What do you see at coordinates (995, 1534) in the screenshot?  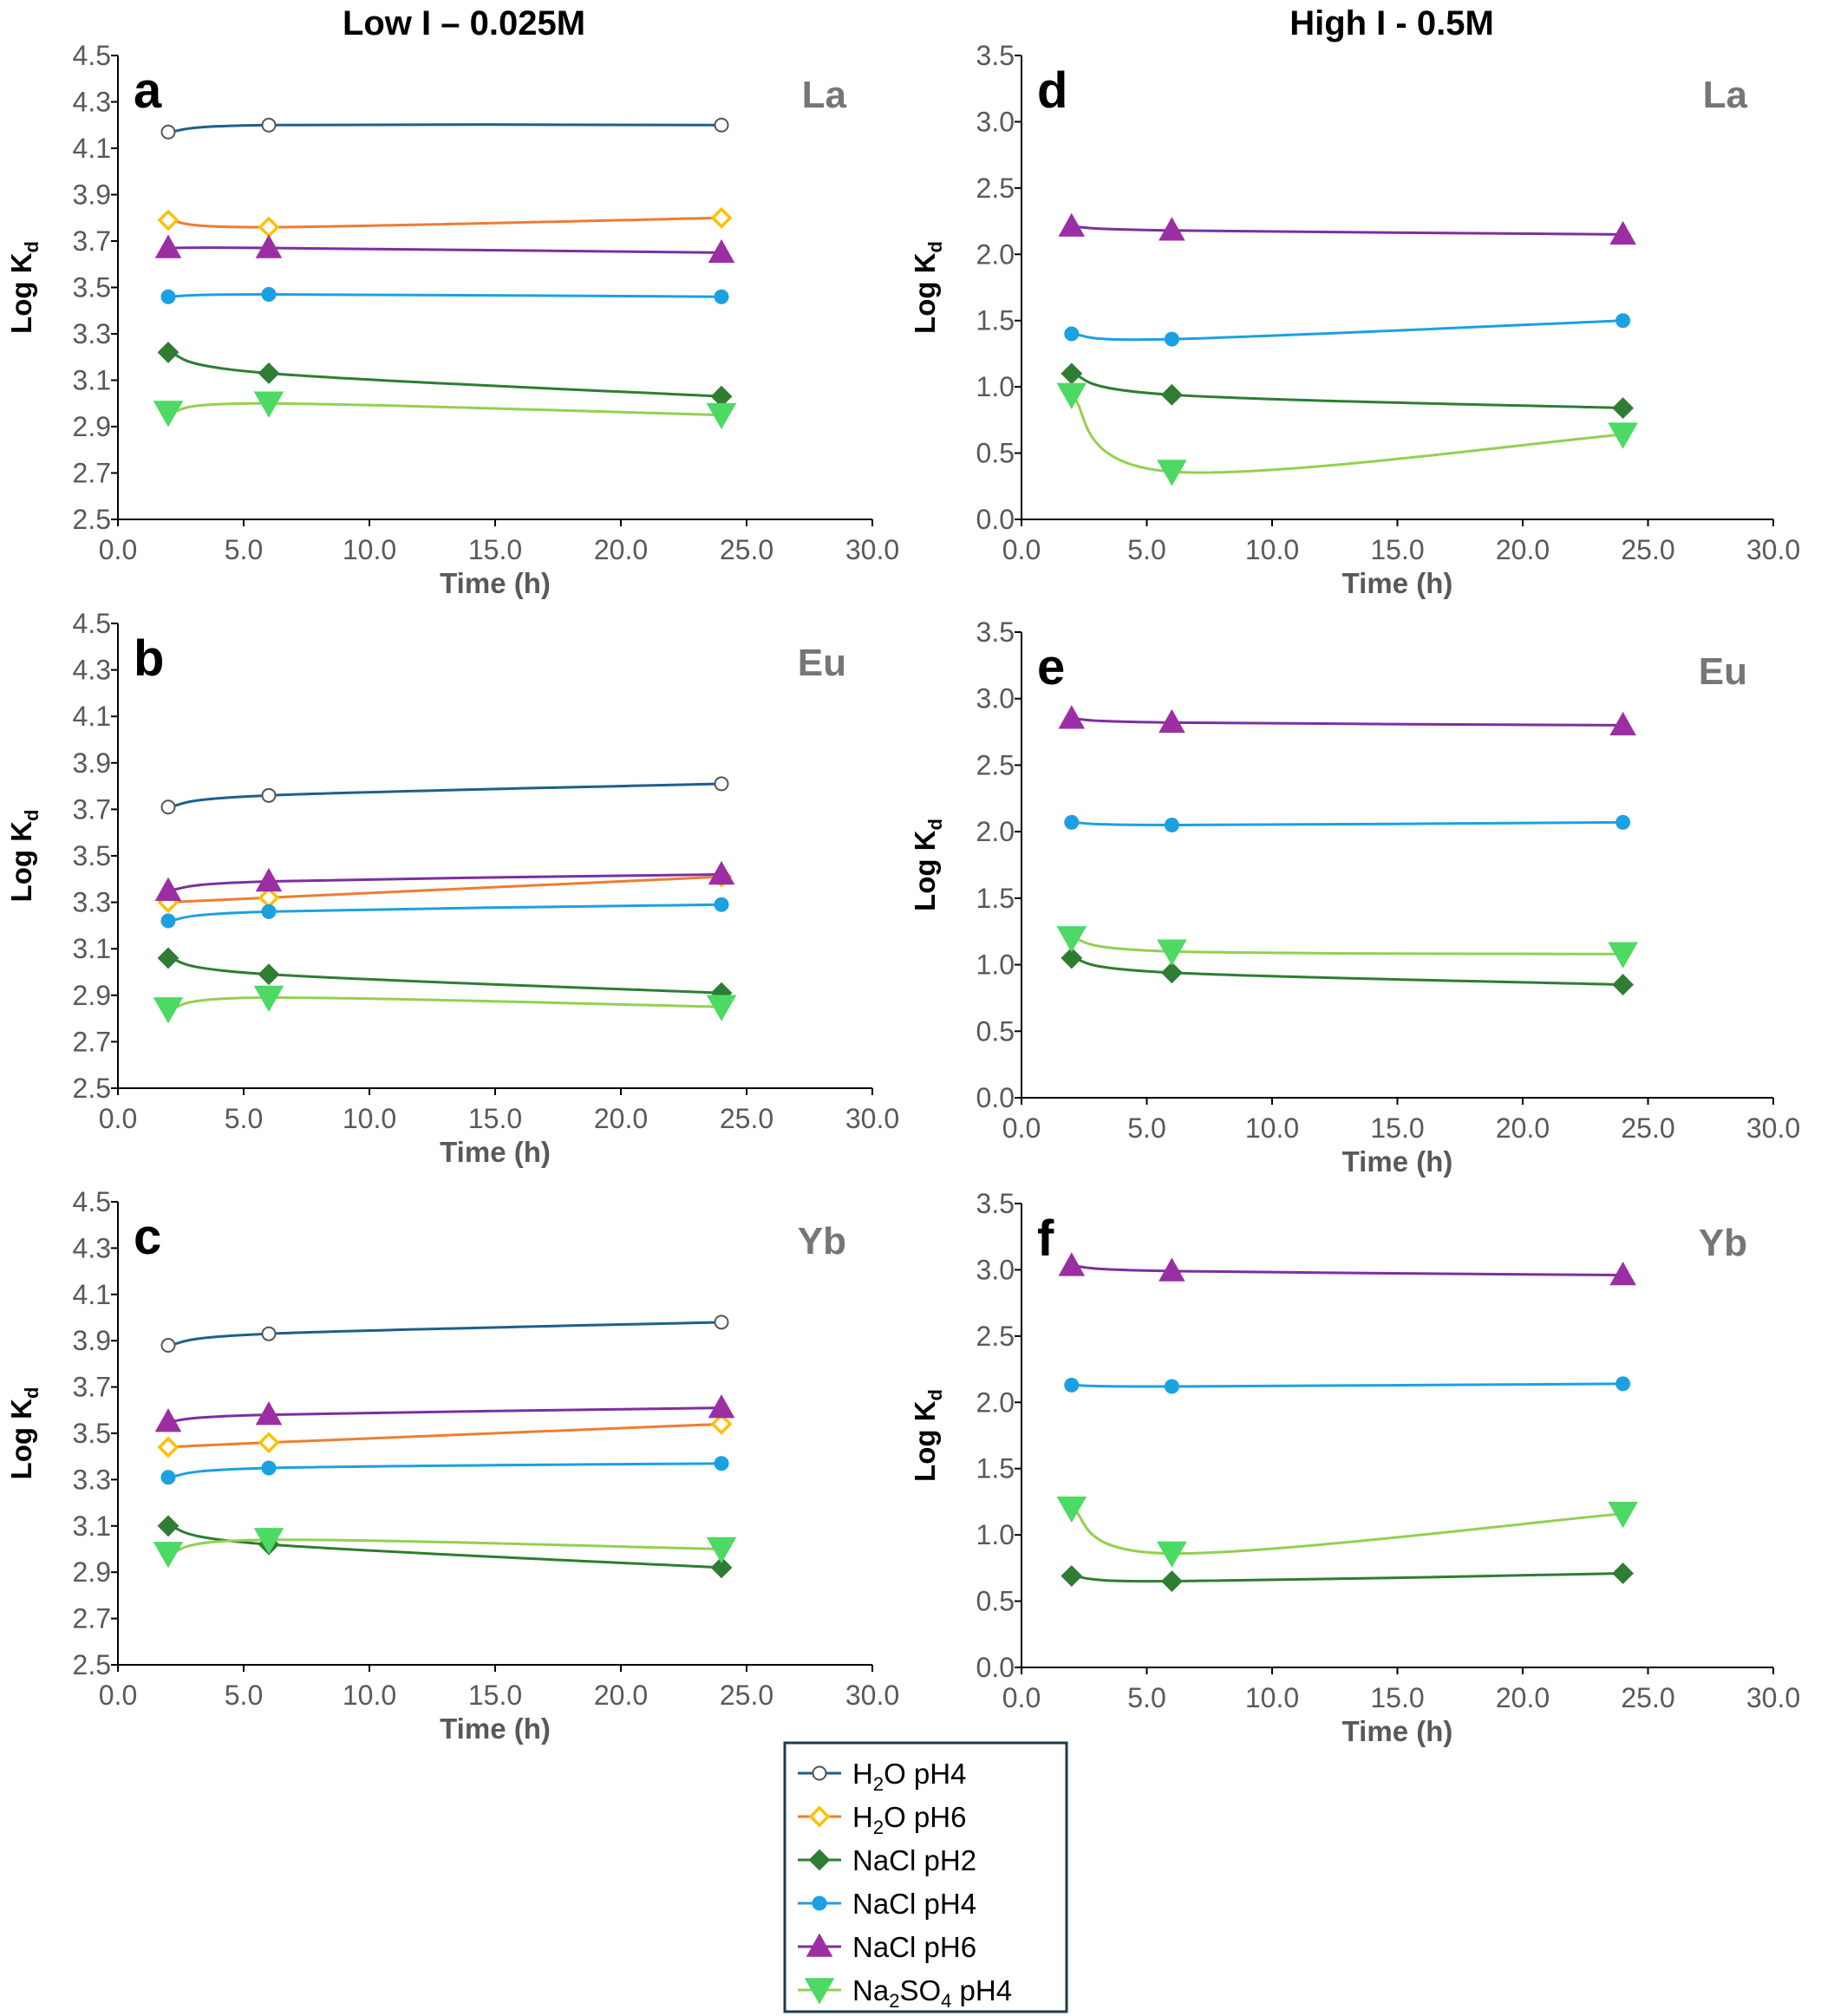 I see `y-tick-label: 1.0` at bounding box center [995, 1534].